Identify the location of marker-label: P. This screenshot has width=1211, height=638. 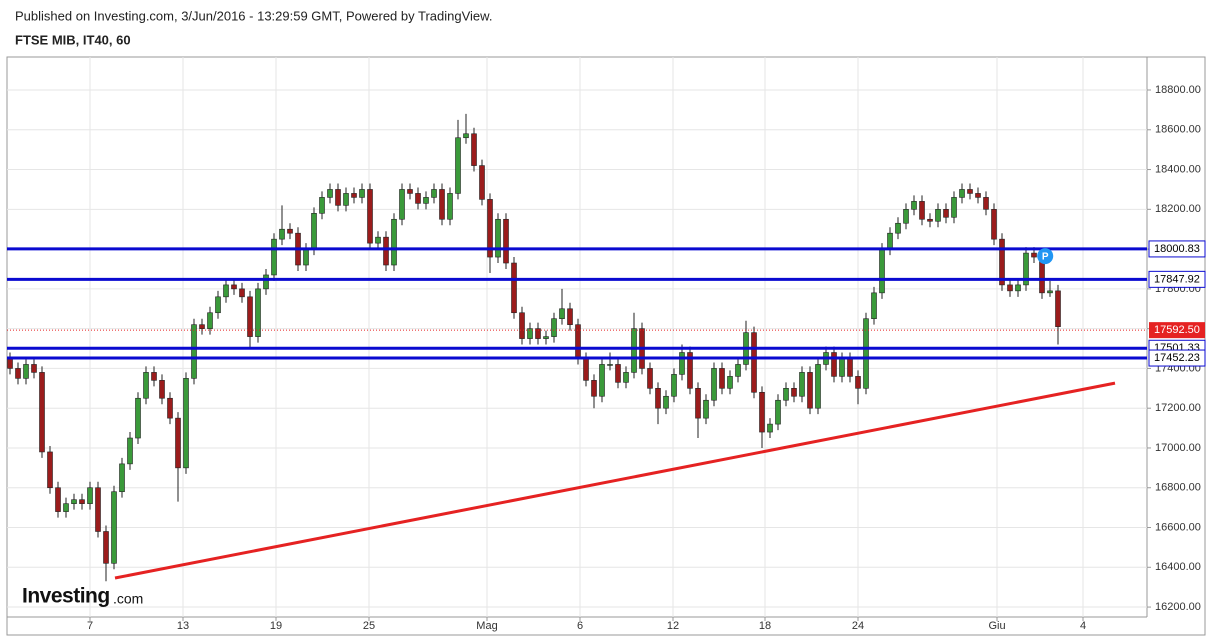
(1045, 257).